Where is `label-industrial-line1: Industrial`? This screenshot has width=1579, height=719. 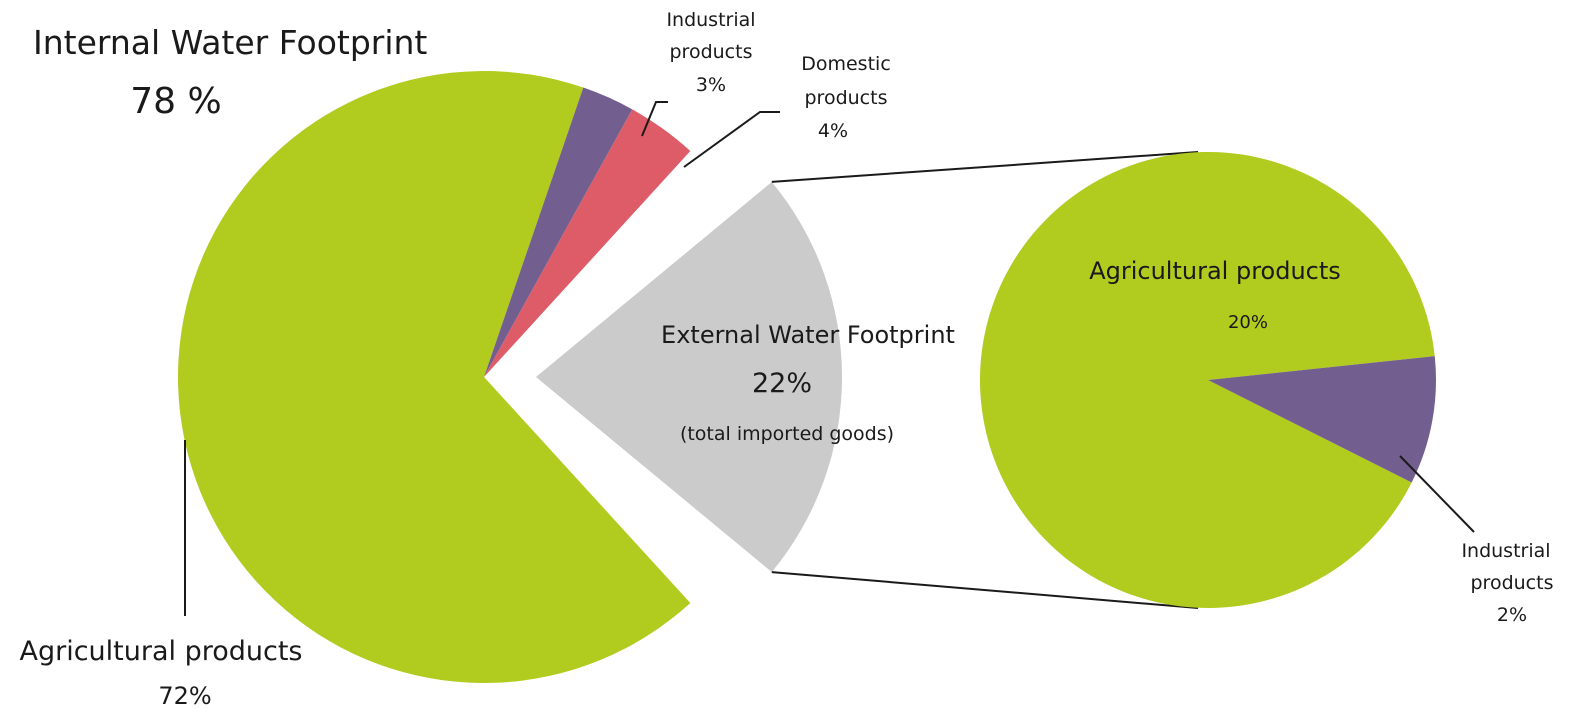
label-industrial-line1: Industrial is located at coordinates (710, 20).